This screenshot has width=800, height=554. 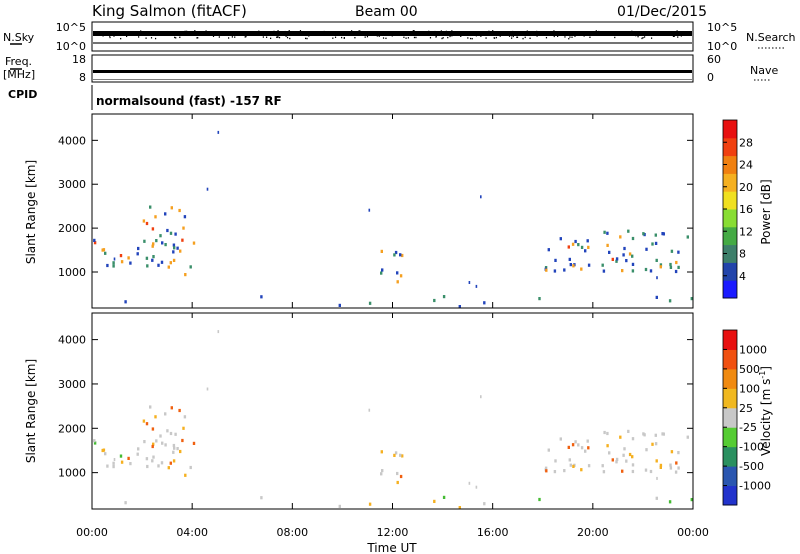 I want to click on y-tick-label: 3000, so click(x=72, y=184).